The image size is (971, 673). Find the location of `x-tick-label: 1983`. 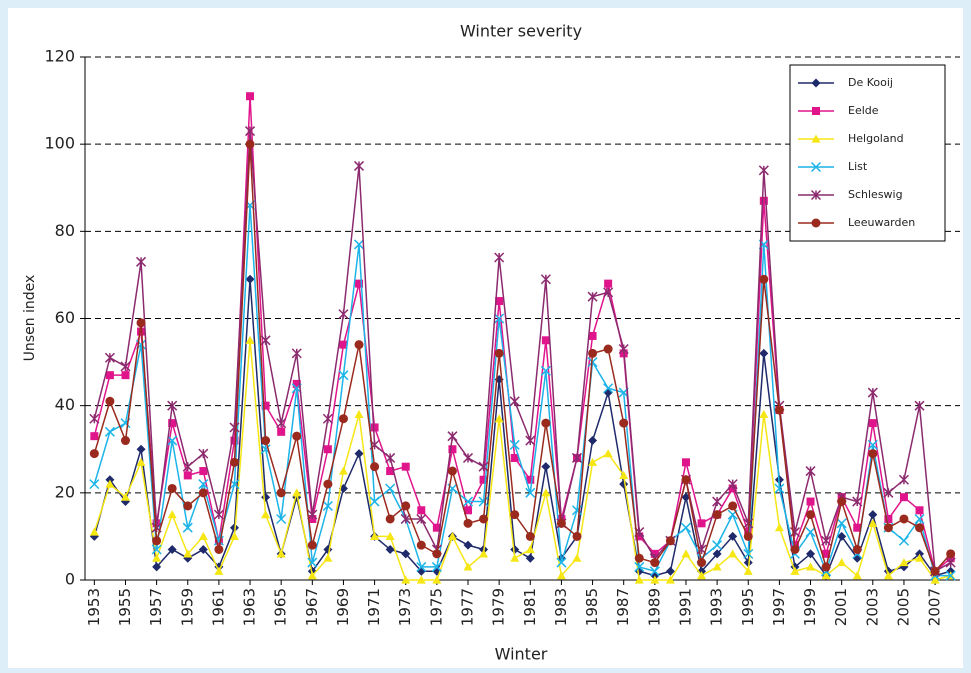

x-tick-label: 1983 is located at coordinates (561, 607).